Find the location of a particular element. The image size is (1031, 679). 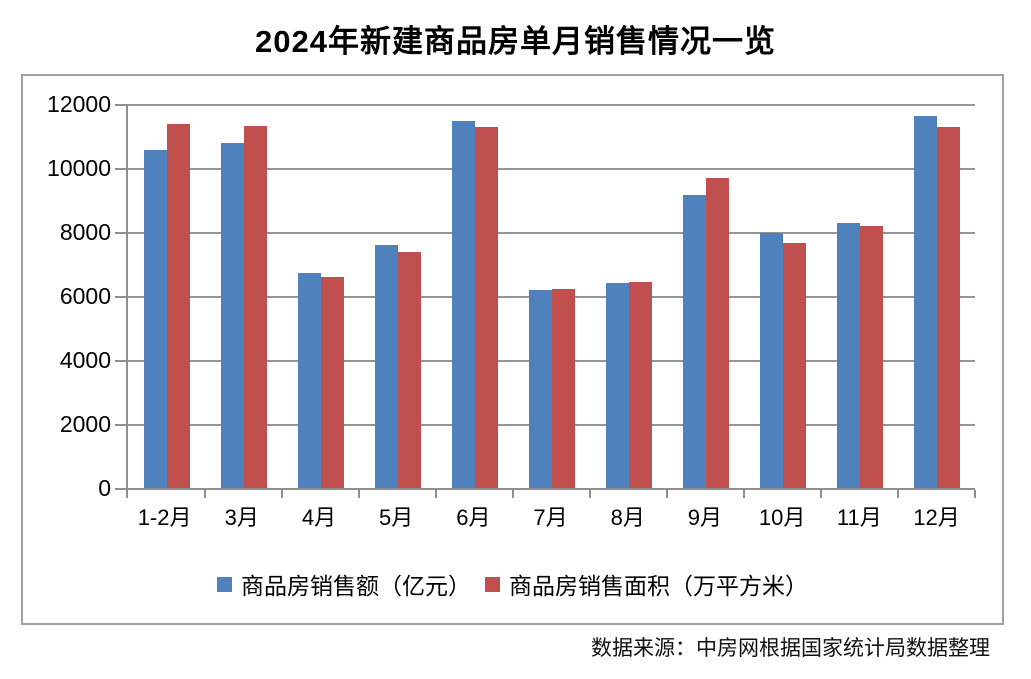

bar-商品房销售面积（万平方米）-7月 is located at coordinates (563, 388).